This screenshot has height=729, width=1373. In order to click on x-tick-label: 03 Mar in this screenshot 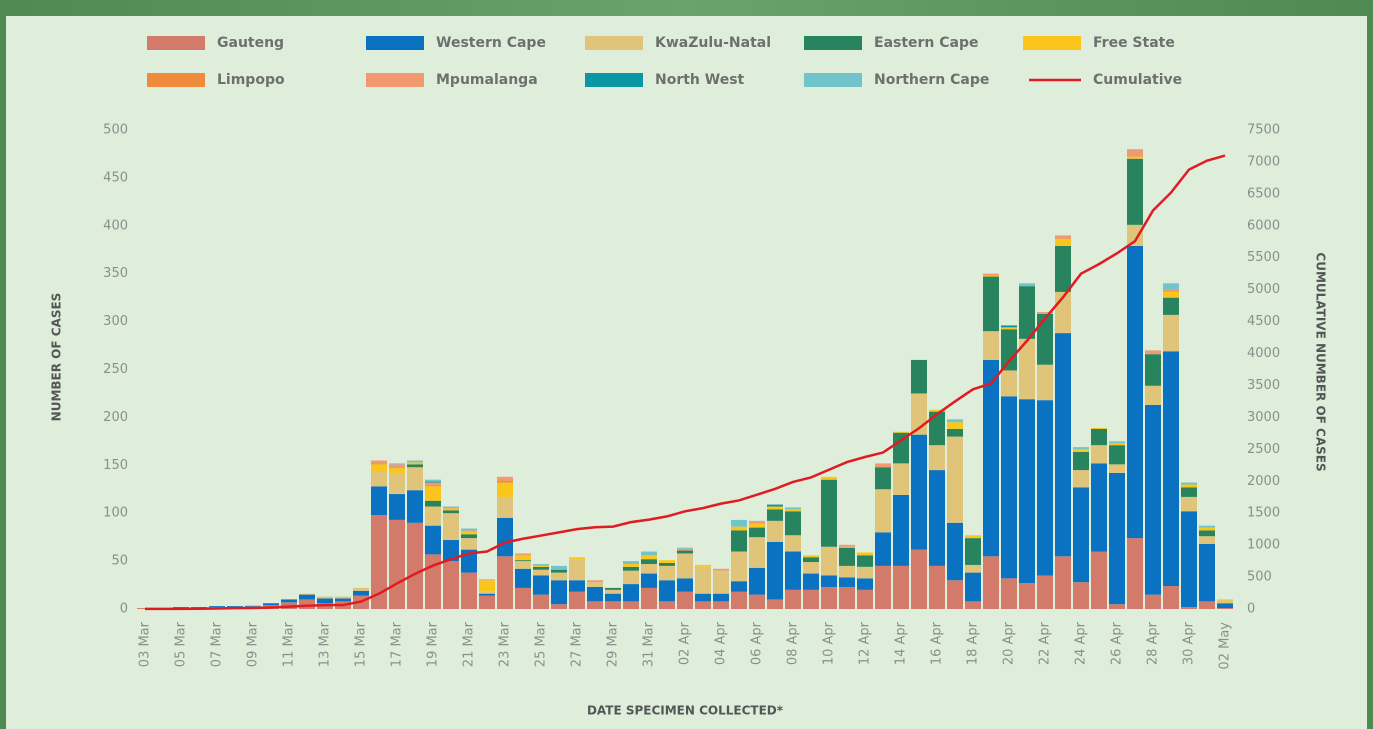, I will do `click(145, 644)`.